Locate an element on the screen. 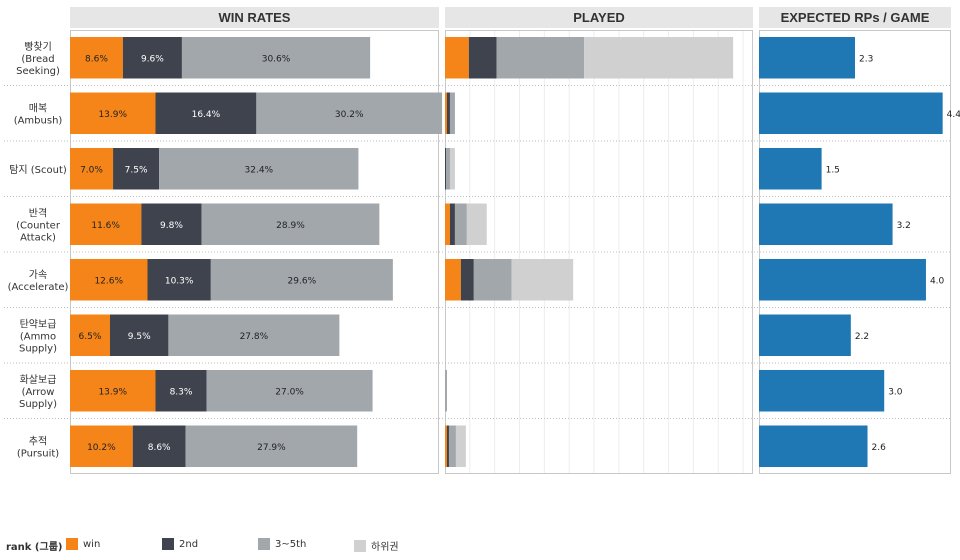 The image size is (960, 560). expected-rp-data-label: 3.0 is located at coordinates (895, 392).